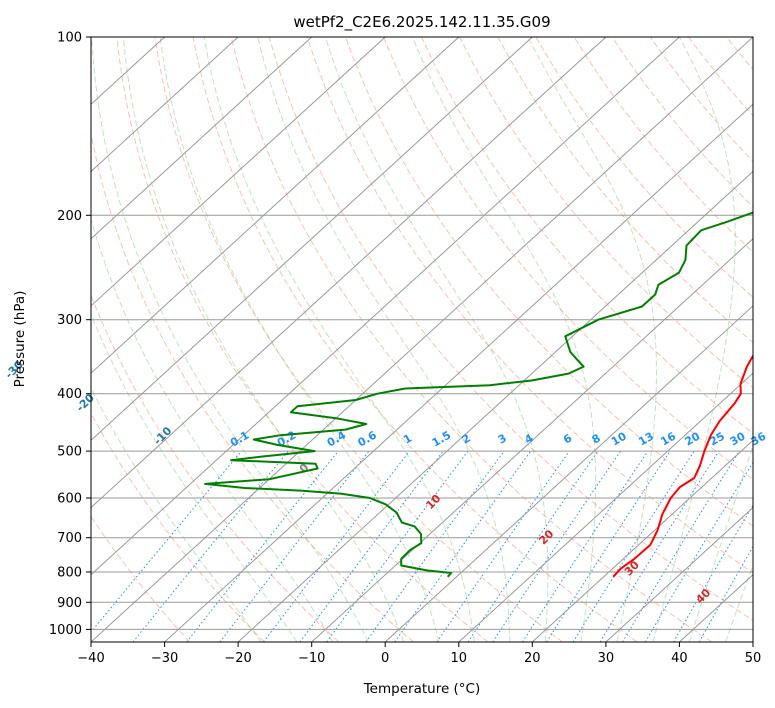 This screenshot has height=708, width=775. What do you see at coordinates (164, 658) in the screenshot?
I see `x-tick-label: −30` at bounding box center [164, 658].